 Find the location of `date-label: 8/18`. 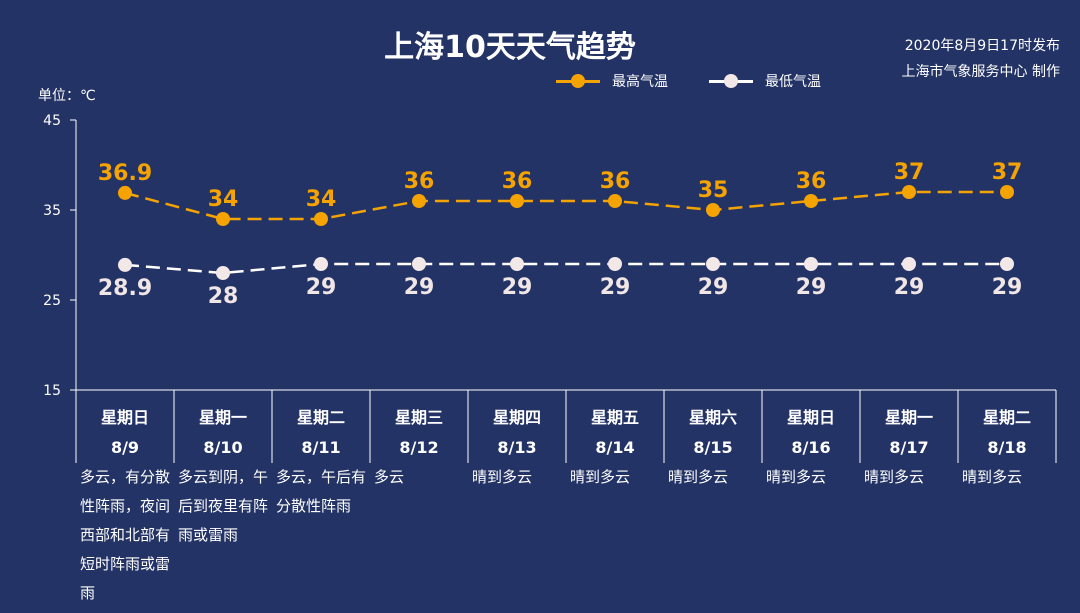

date-label: 8/18 is located at coordinates (1006, 447).